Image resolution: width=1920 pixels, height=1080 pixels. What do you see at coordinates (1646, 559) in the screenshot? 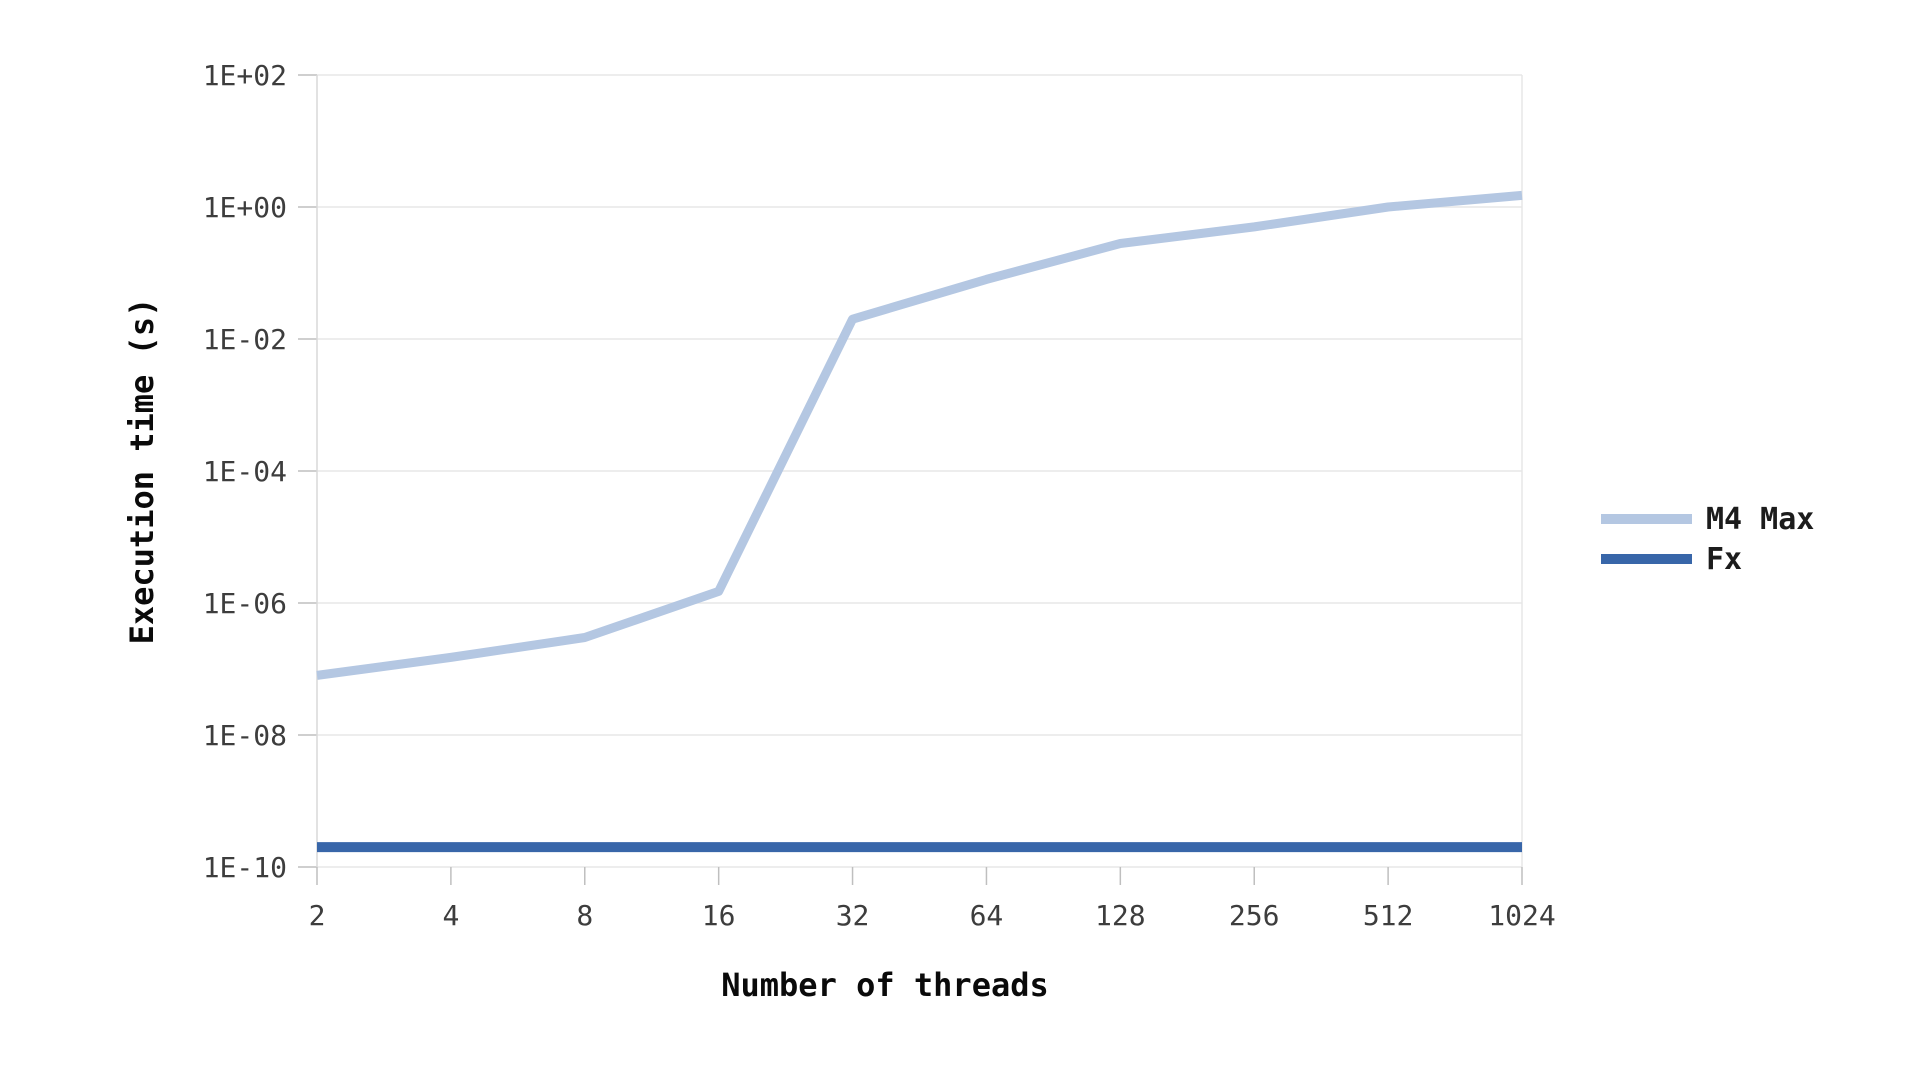
I see `legend-swatch-fx-icon` at bounding box center [1646, 559].